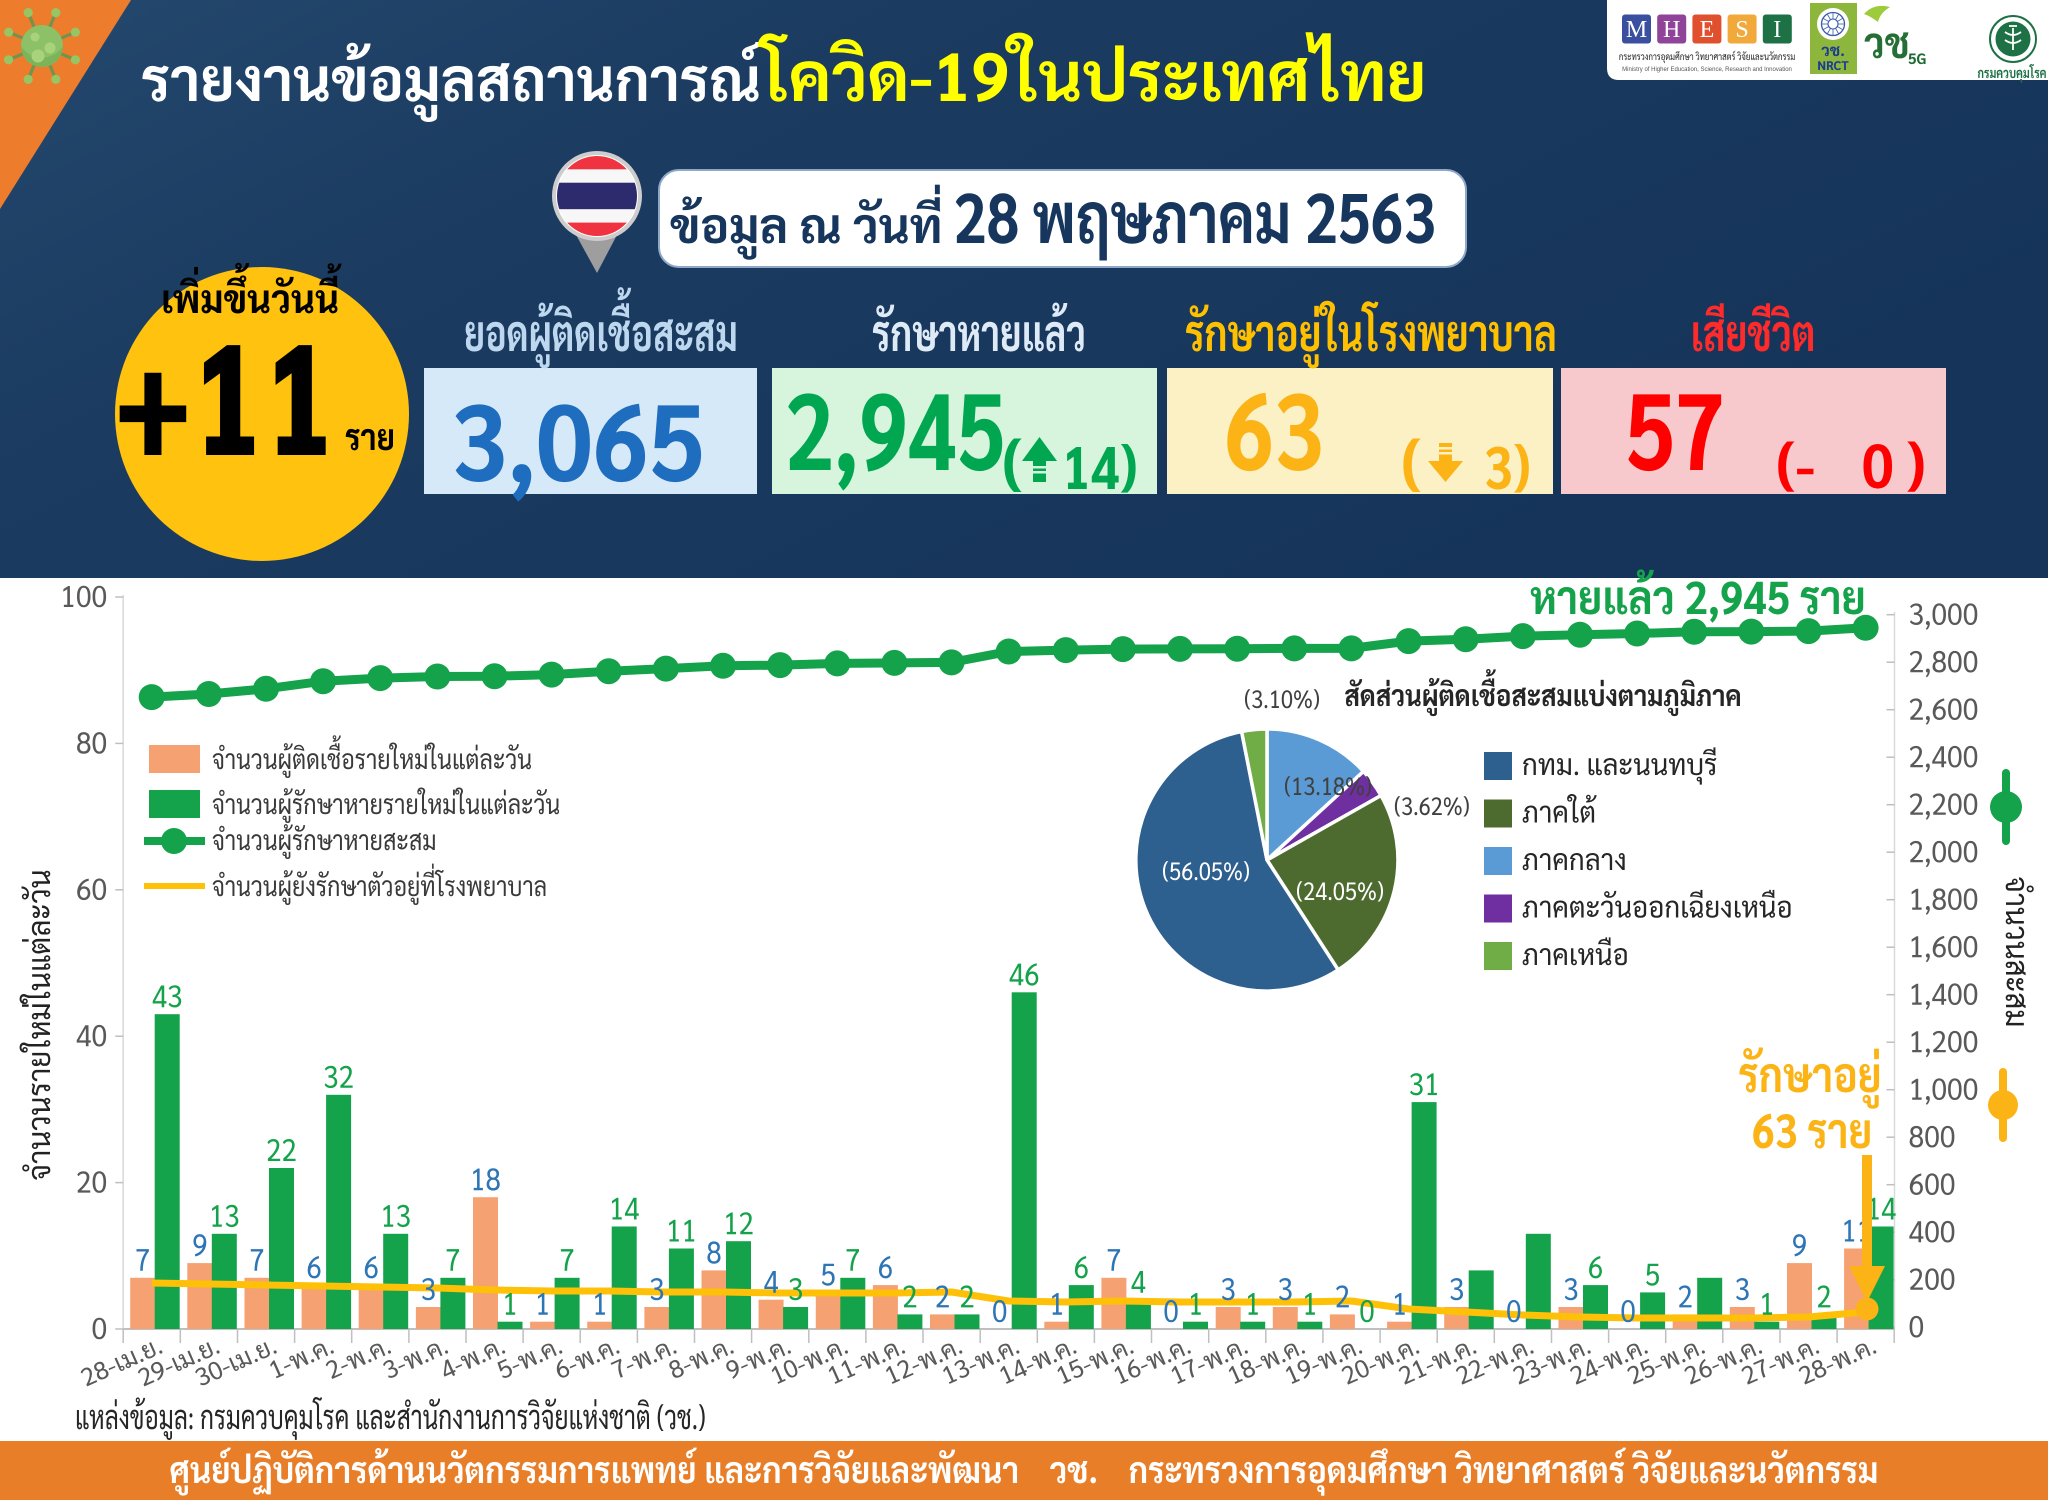 This screenshot has width=2048, height=1500. What do you see at coordinates (1671, 30) in the screenshot?
I see `svg-text: H` at bounding box center [1671, 30].